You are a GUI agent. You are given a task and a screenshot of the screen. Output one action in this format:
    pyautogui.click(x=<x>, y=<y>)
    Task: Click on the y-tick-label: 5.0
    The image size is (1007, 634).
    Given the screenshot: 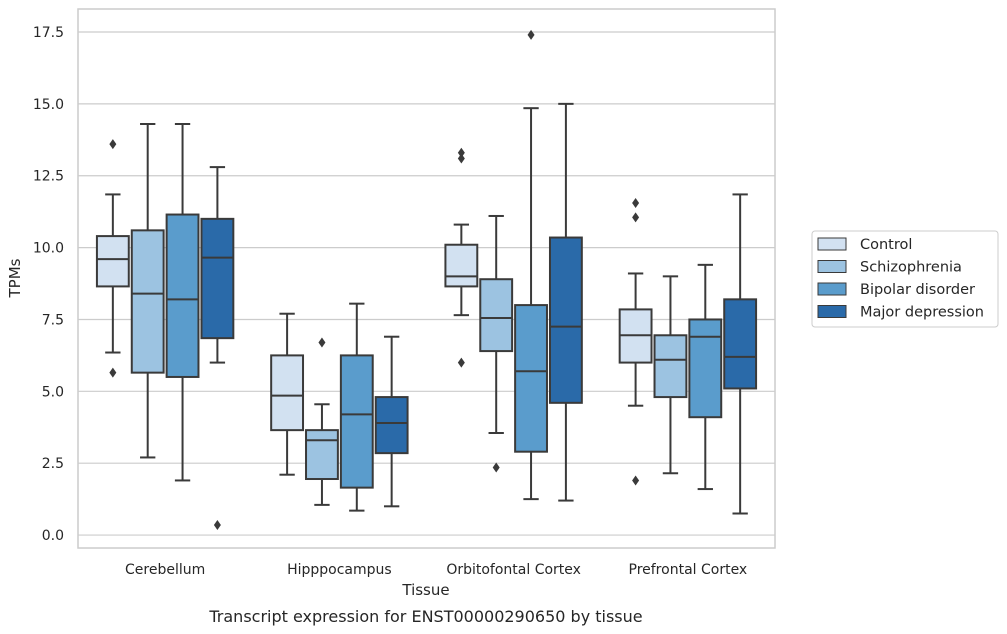 What is the action you would take?
    pyautogui.click(x=53, y=392)
    